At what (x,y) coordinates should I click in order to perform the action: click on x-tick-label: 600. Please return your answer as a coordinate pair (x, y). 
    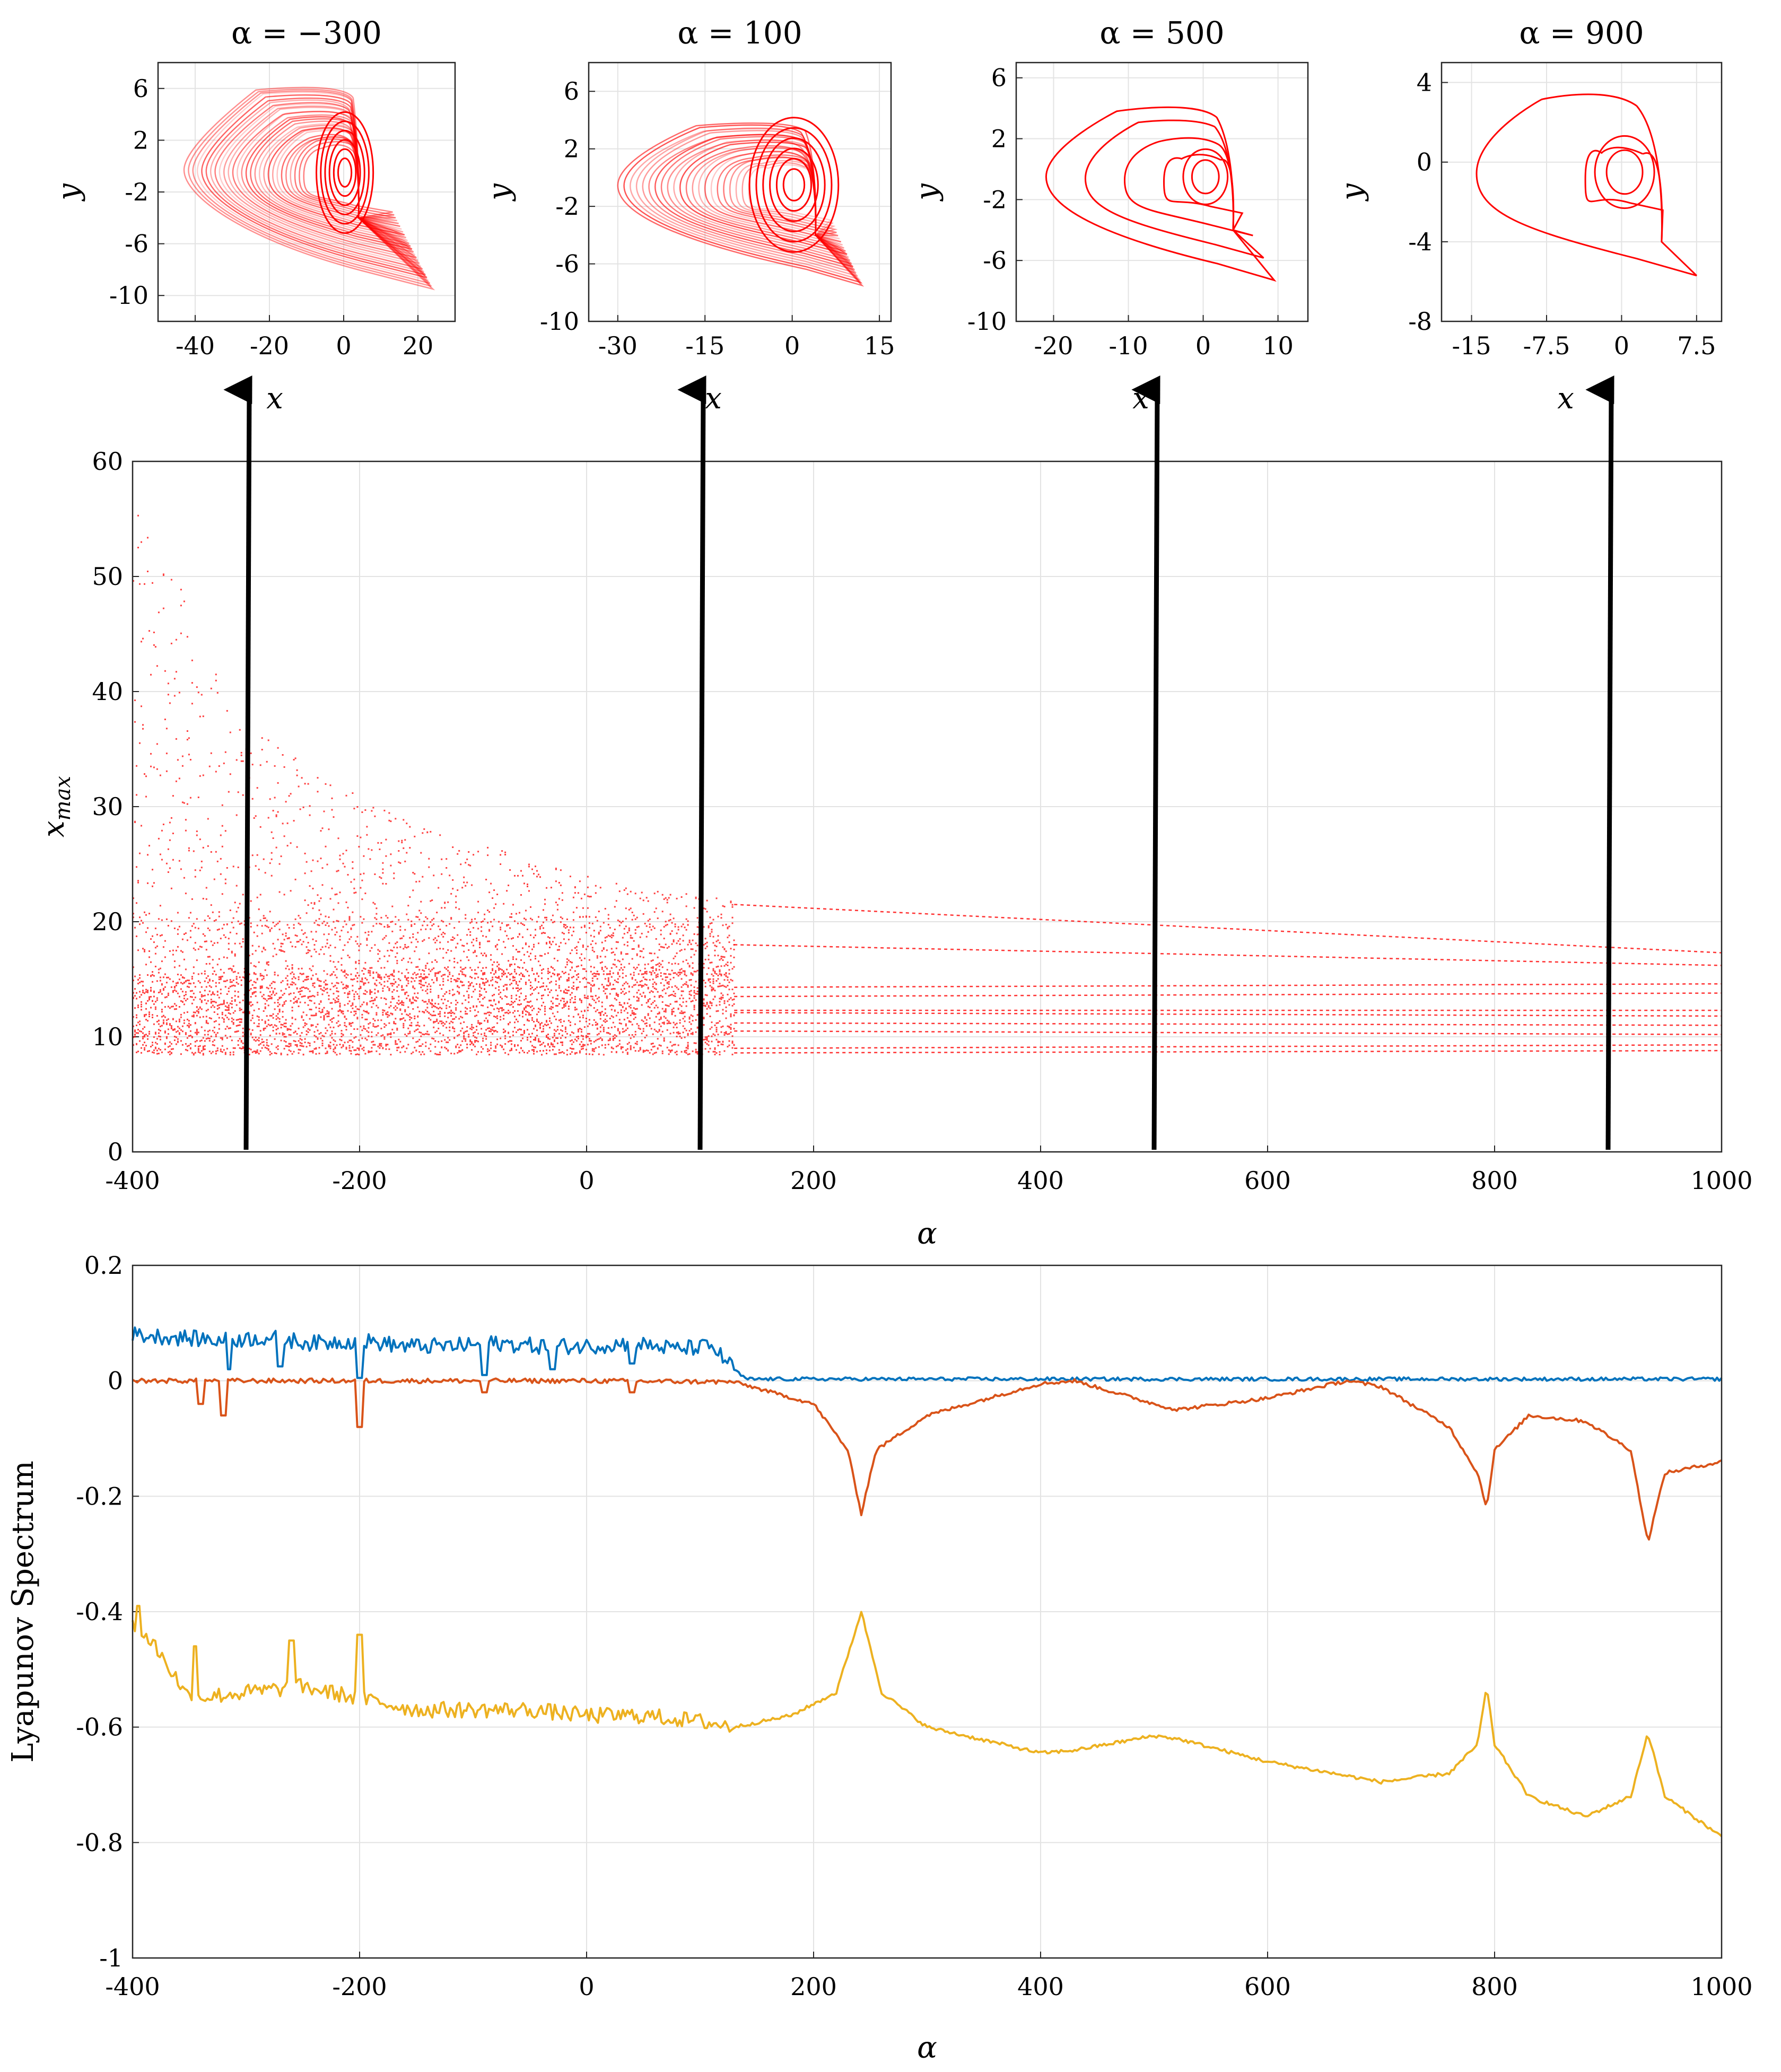
    Looking at the image, I should click on (1267, 1986).